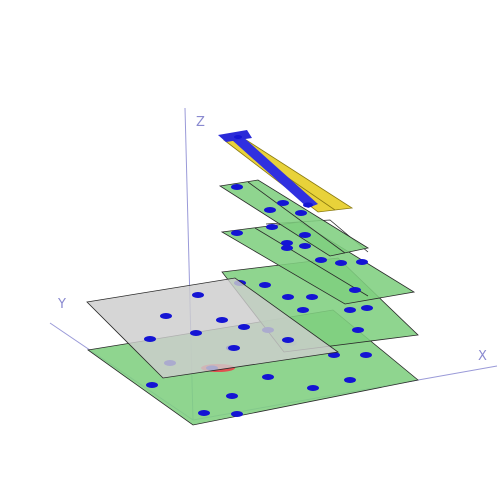  I want to click on gray-plate-surface, so click(213, 328).